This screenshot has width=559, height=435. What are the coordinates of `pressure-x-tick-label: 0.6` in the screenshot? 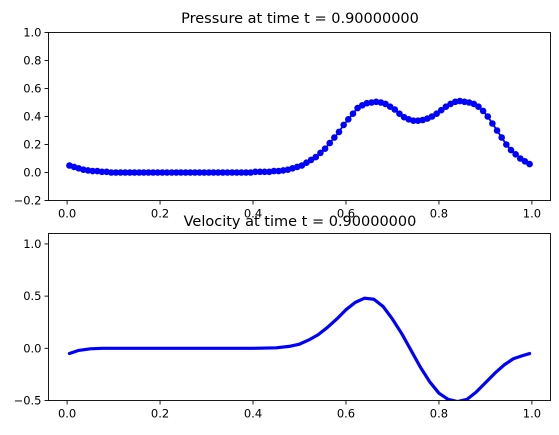 It's located at (346, 214).